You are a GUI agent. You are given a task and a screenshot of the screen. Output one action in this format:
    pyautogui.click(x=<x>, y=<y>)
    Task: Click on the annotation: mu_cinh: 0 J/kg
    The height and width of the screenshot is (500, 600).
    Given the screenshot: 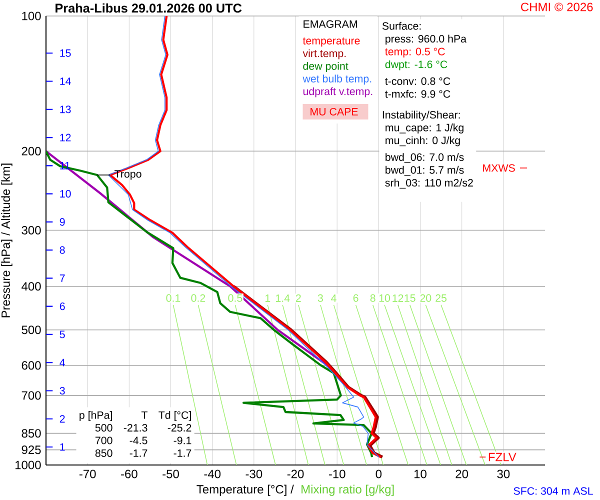 What is the action you would take?
    pyautogui.click(x=423, y=141)
    